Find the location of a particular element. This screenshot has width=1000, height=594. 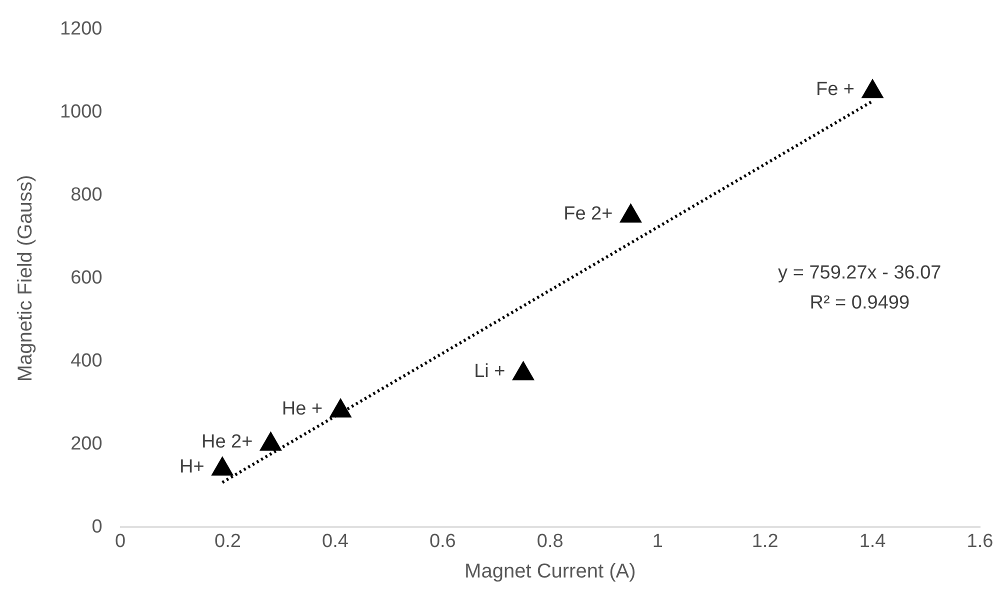

x-tick-label: 0.6 is located at coordinates (442, 541).